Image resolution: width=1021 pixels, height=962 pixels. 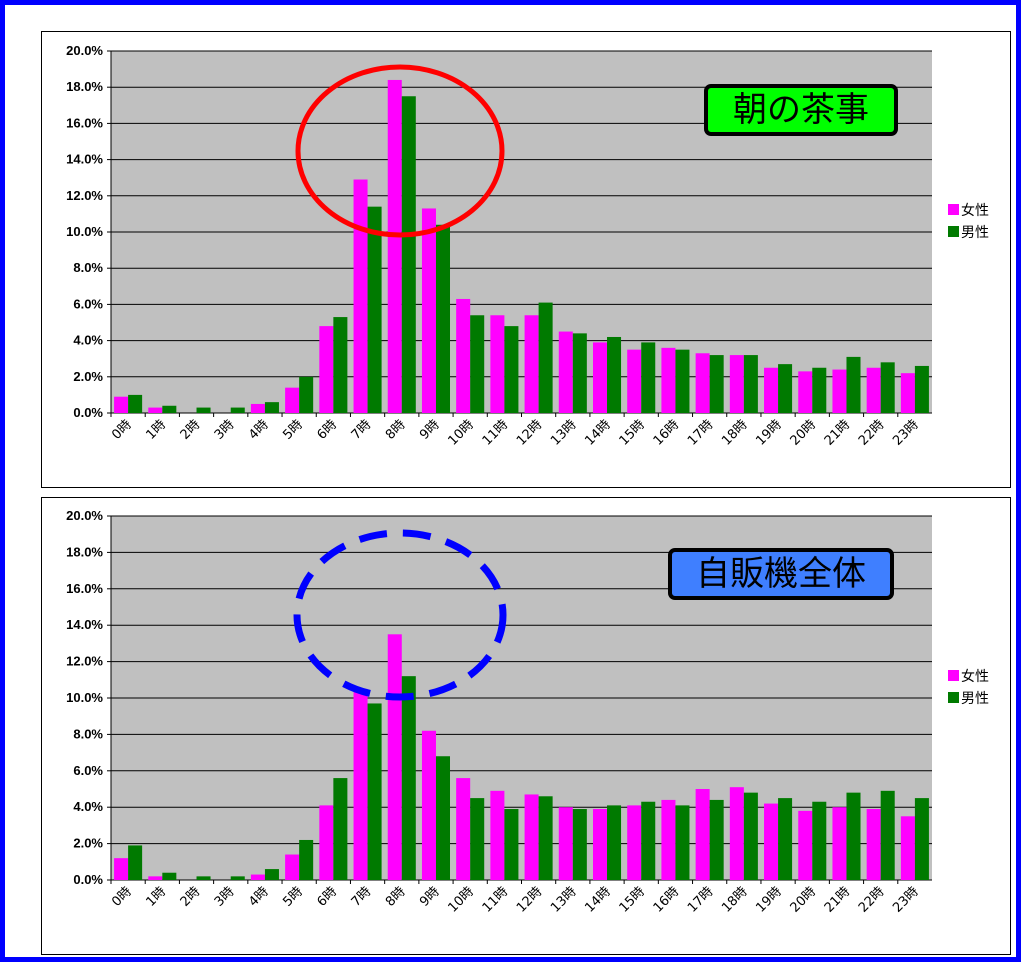 What do you see at coordinates (953, 675) in the screenshot?
I see `legend-swatch-female` at bounding box center [953, 675].